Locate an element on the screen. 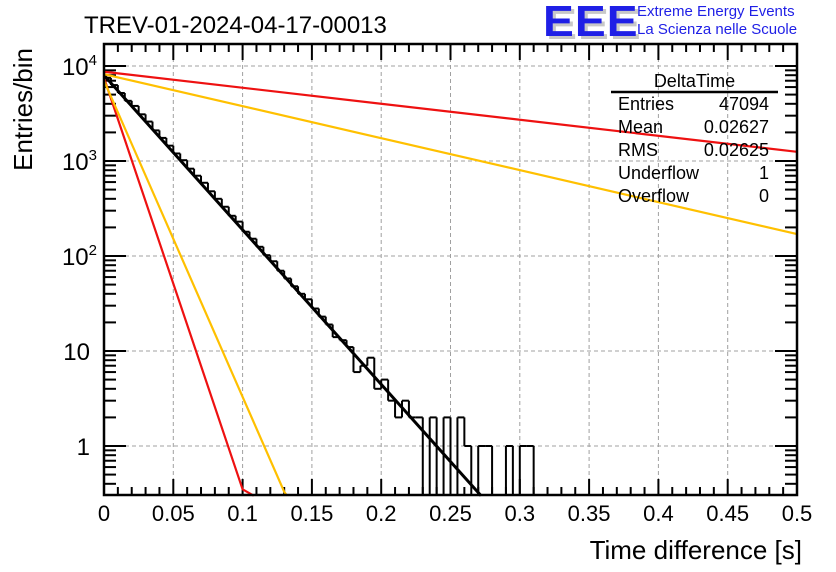 This screenshot has height=572, width=836. chart-title: TREV-01-2024-04-17-00013 is located at coordinates (235, 25).